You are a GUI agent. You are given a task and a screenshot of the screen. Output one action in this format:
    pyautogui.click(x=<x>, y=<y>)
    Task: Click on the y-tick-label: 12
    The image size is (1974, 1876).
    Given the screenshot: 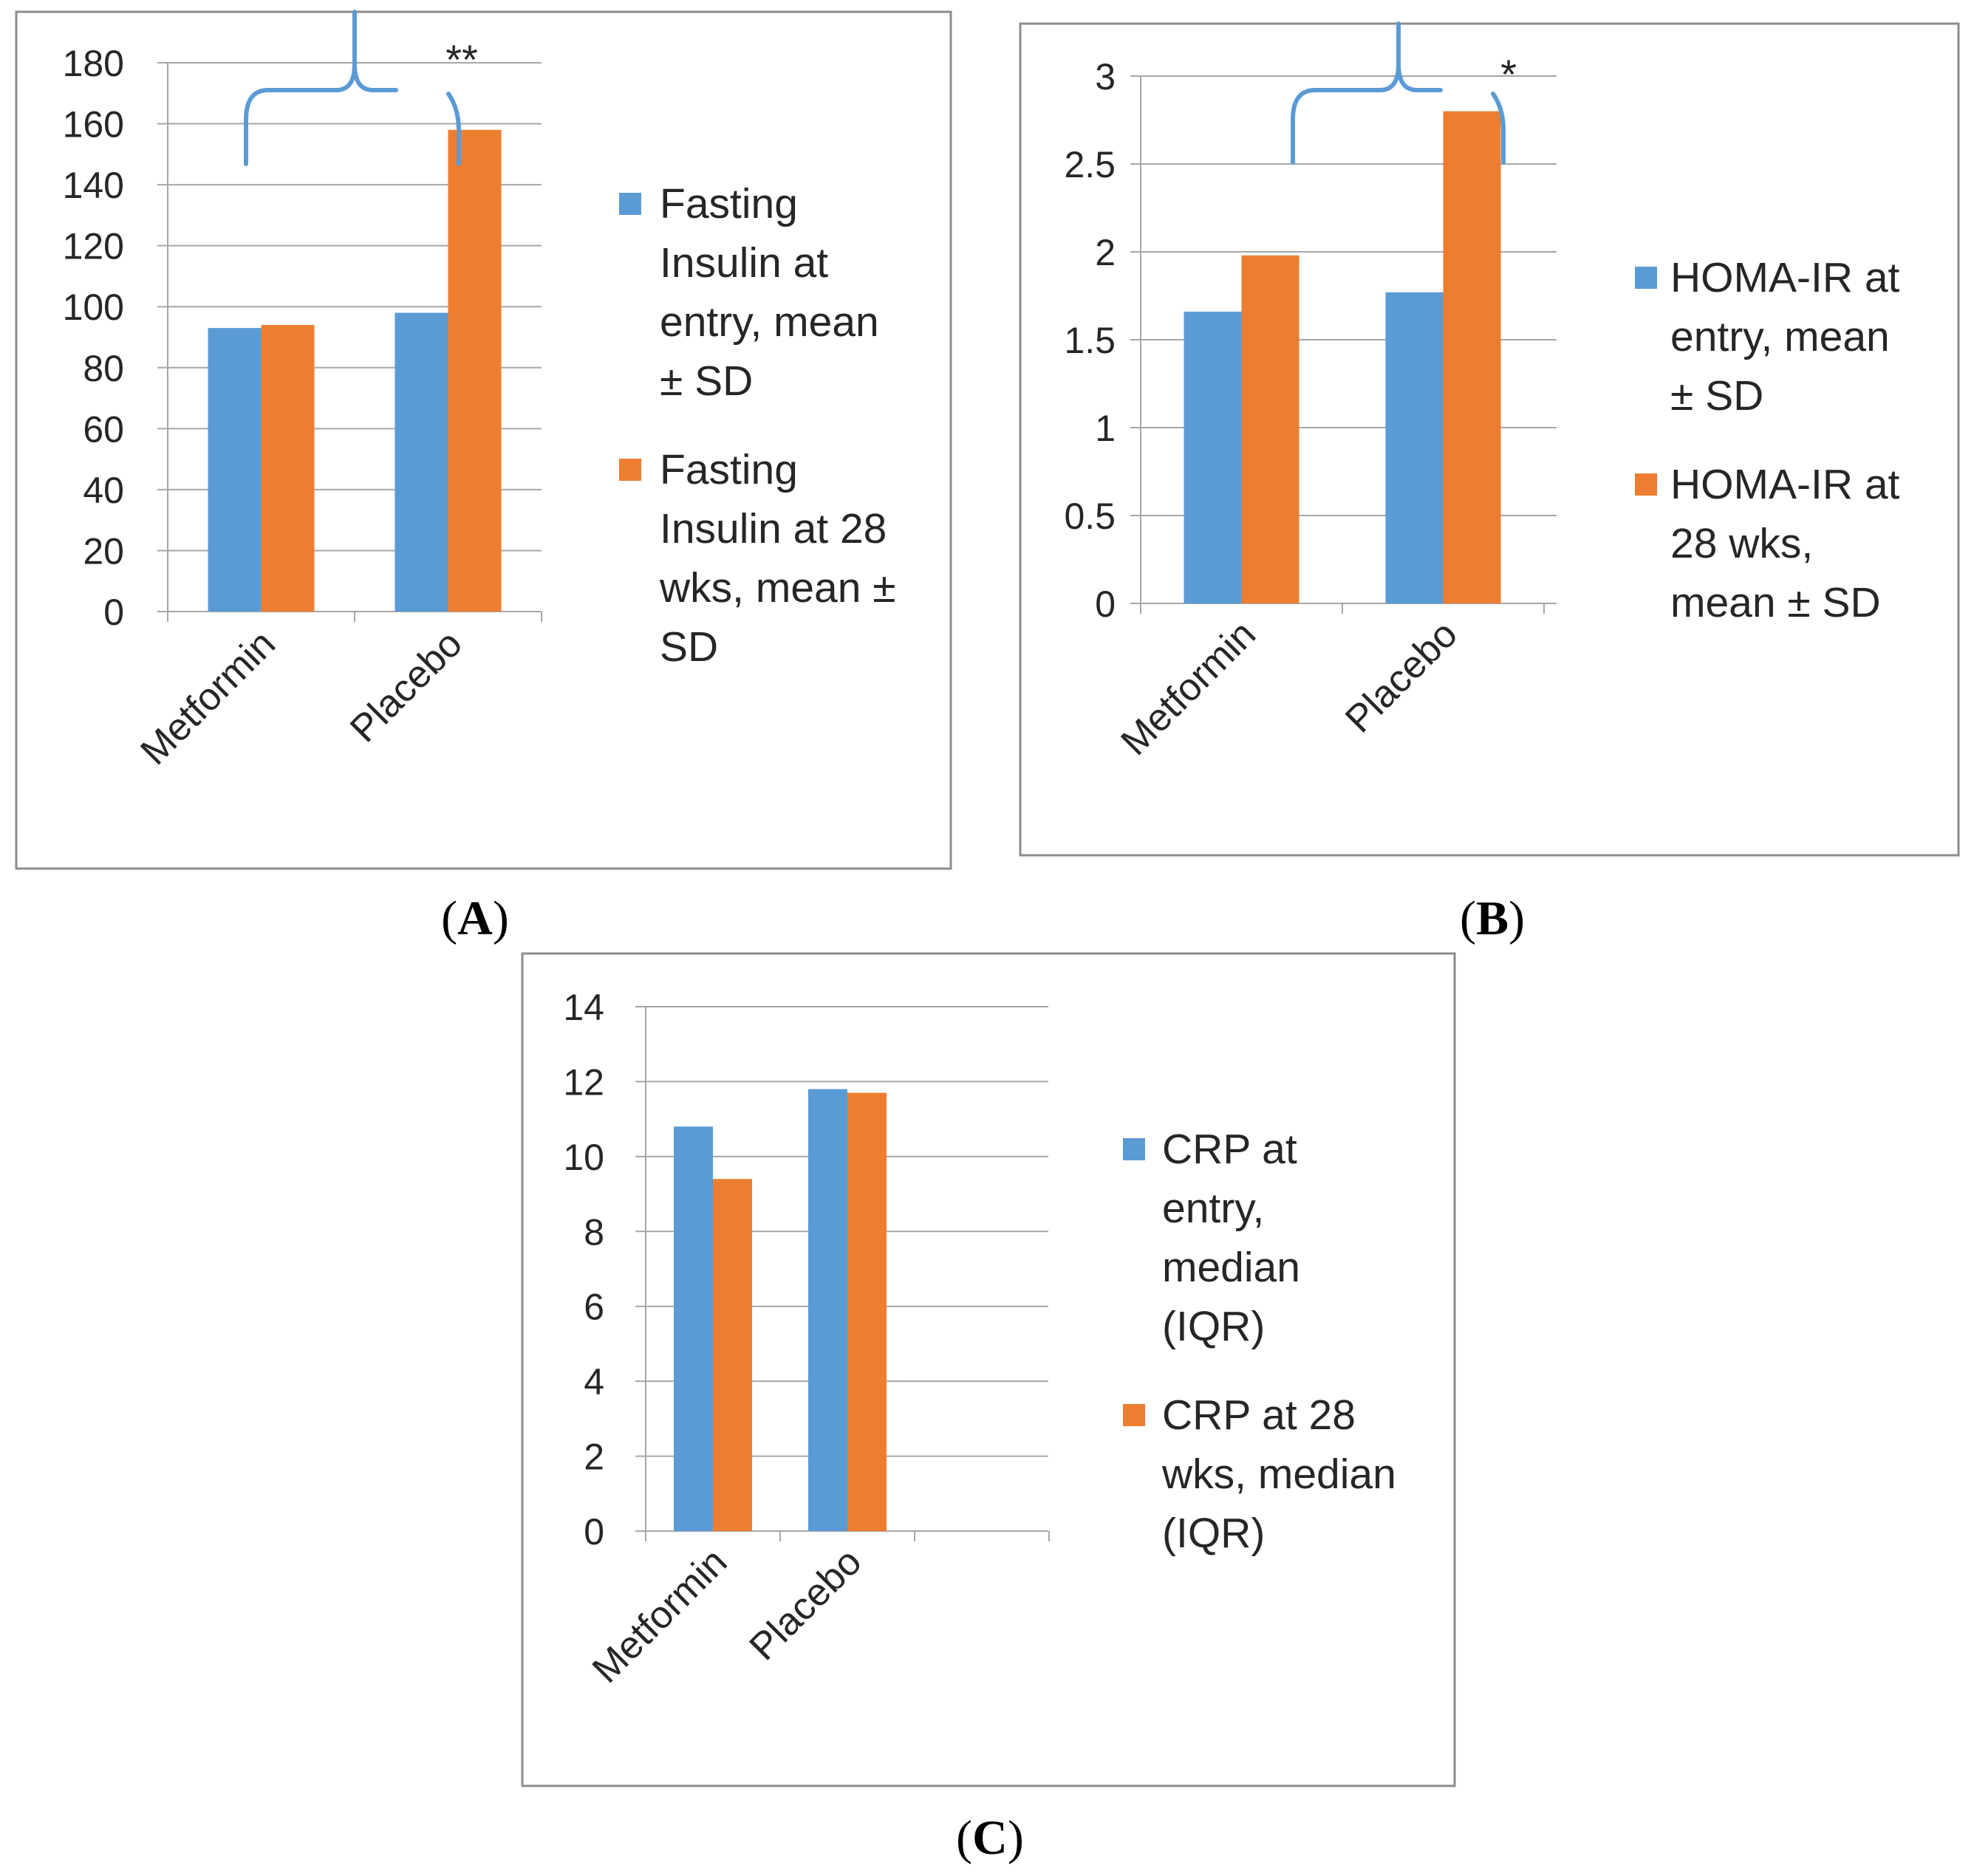 What is the action you would take?
    pyautogui.click(x=583, y=1082)
    